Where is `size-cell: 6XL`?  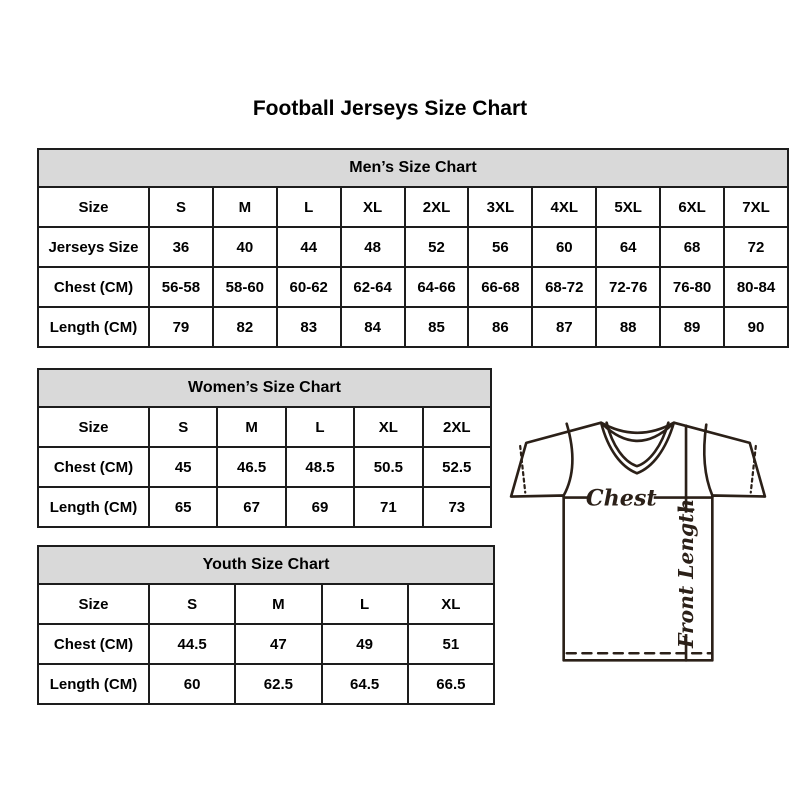 size-cell: 6XL is located at coordinates (692, 207).